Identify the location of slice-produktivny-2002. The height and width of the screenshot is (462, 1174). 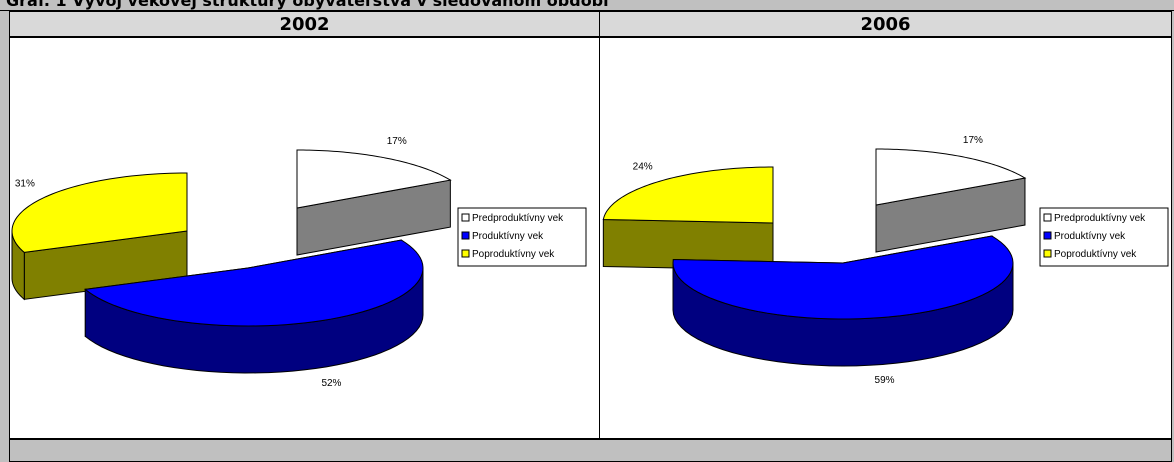
(254, 306).